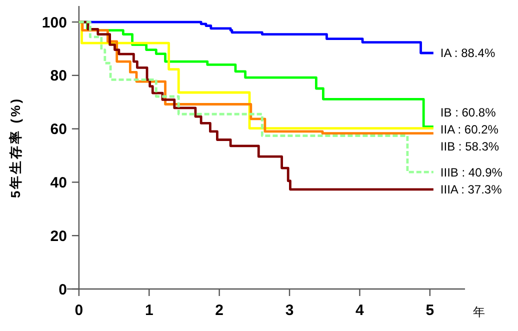  What do you see at coordinates (62, 289) in the screenshot?
I see `y-tick-label: 0` at bounding box center [62, 289].